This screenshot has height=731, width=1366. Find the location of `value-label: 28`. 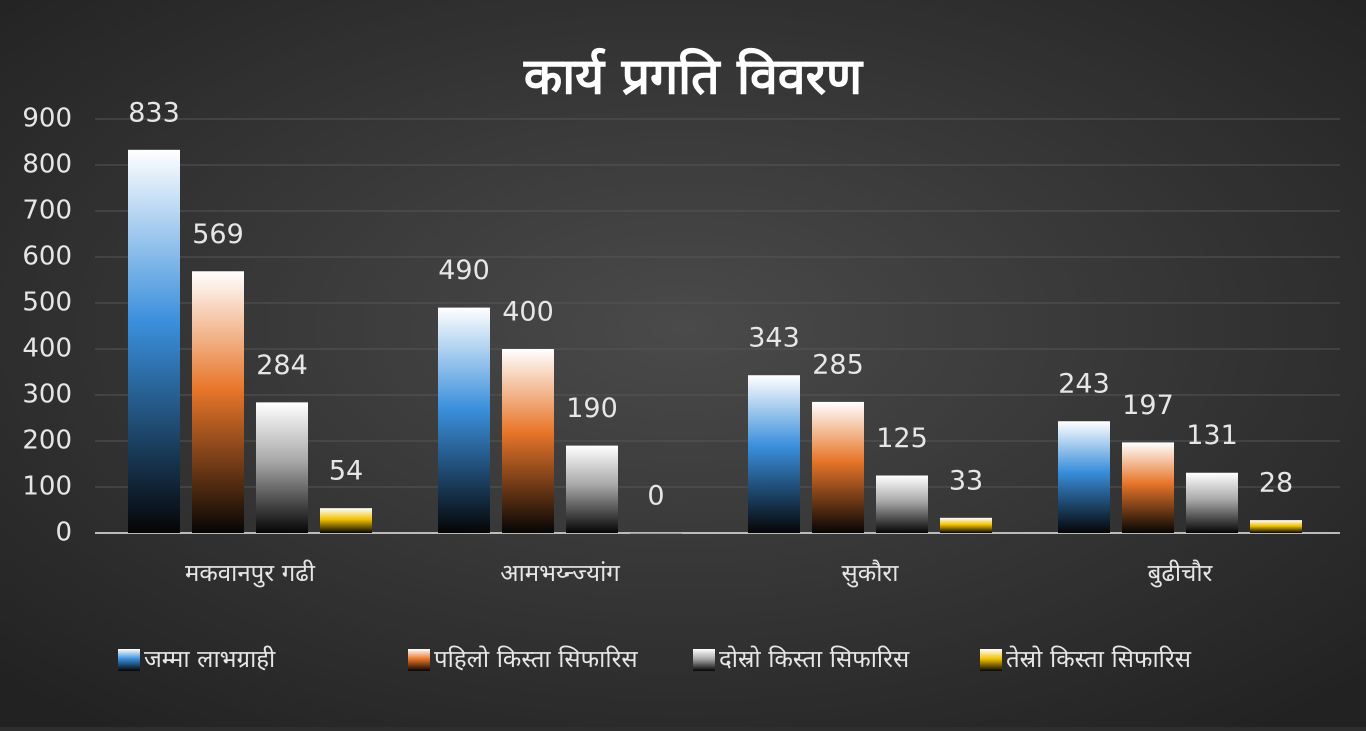

value-label: 28 is located at coordinates (1276, 483).